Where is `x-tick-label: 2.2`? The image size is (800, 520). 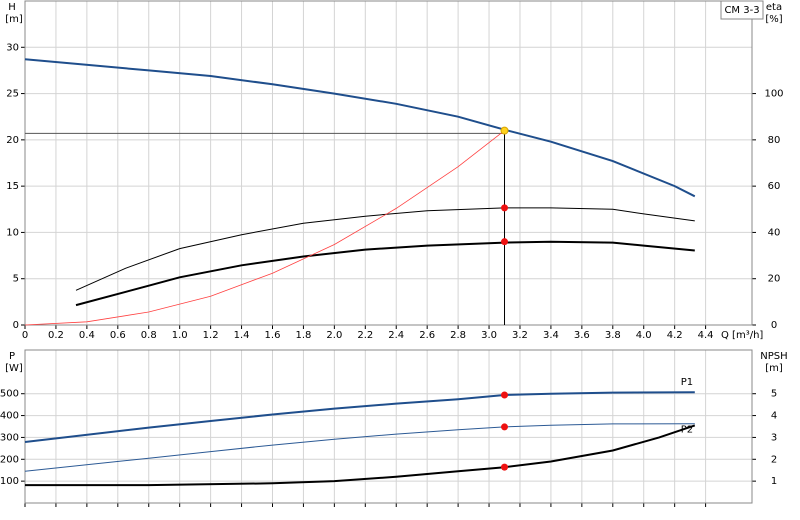 x-tick-label: 2.2 is located at coordinates (365, 335).